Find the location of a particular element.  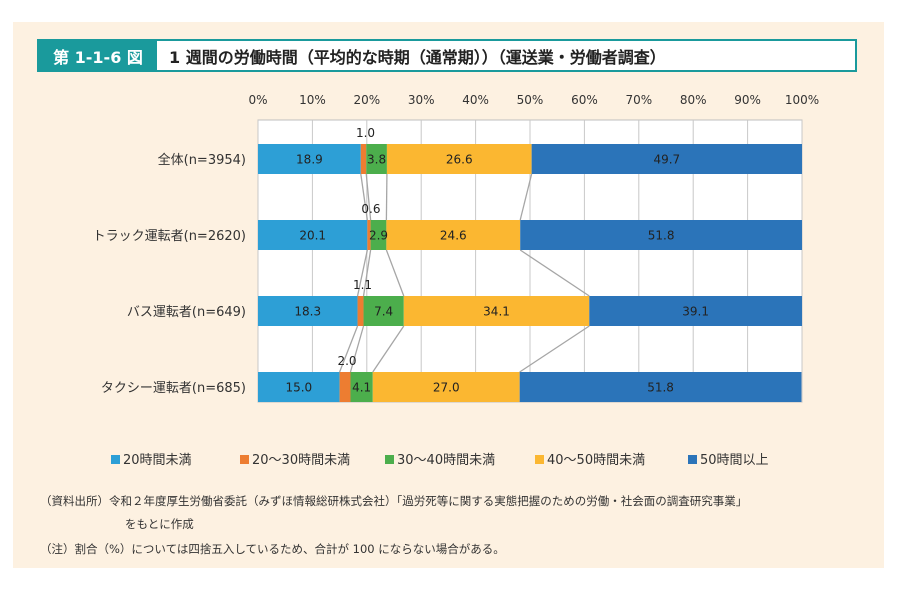

data-label: 1.0 is located at coordinates (365, 133).